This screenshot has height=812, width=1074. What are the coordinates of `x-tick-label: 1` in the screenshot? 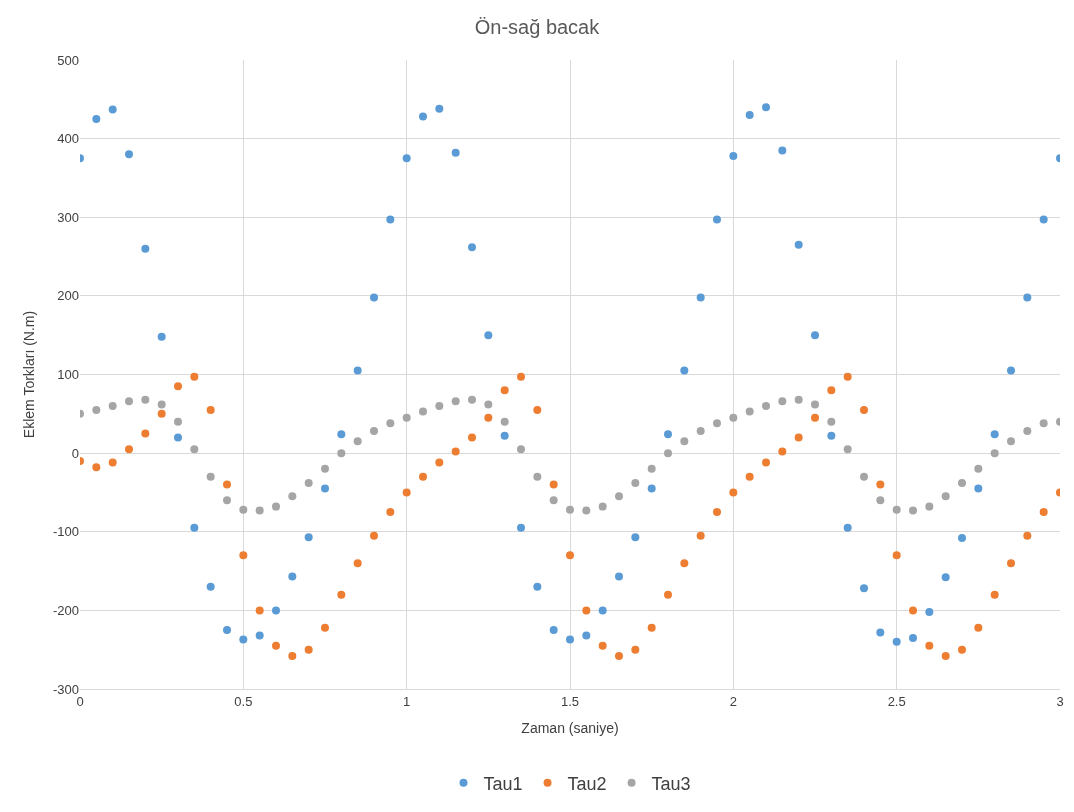 It's located at (407, 701).